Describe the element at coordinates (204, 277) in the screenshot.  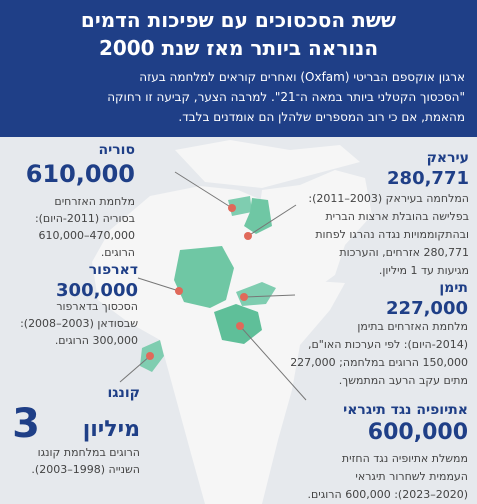
I see `sudan` at that location.